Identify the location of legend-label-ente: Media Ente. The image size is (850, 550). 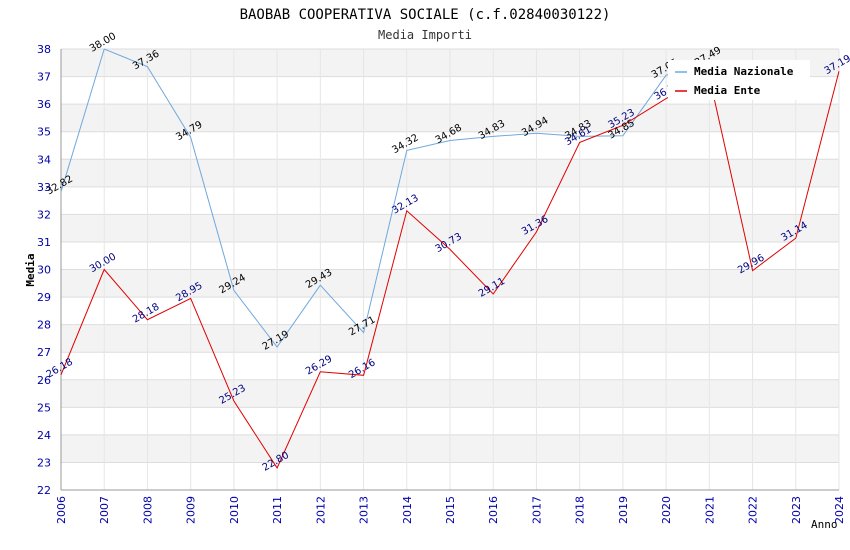
(727, 90).